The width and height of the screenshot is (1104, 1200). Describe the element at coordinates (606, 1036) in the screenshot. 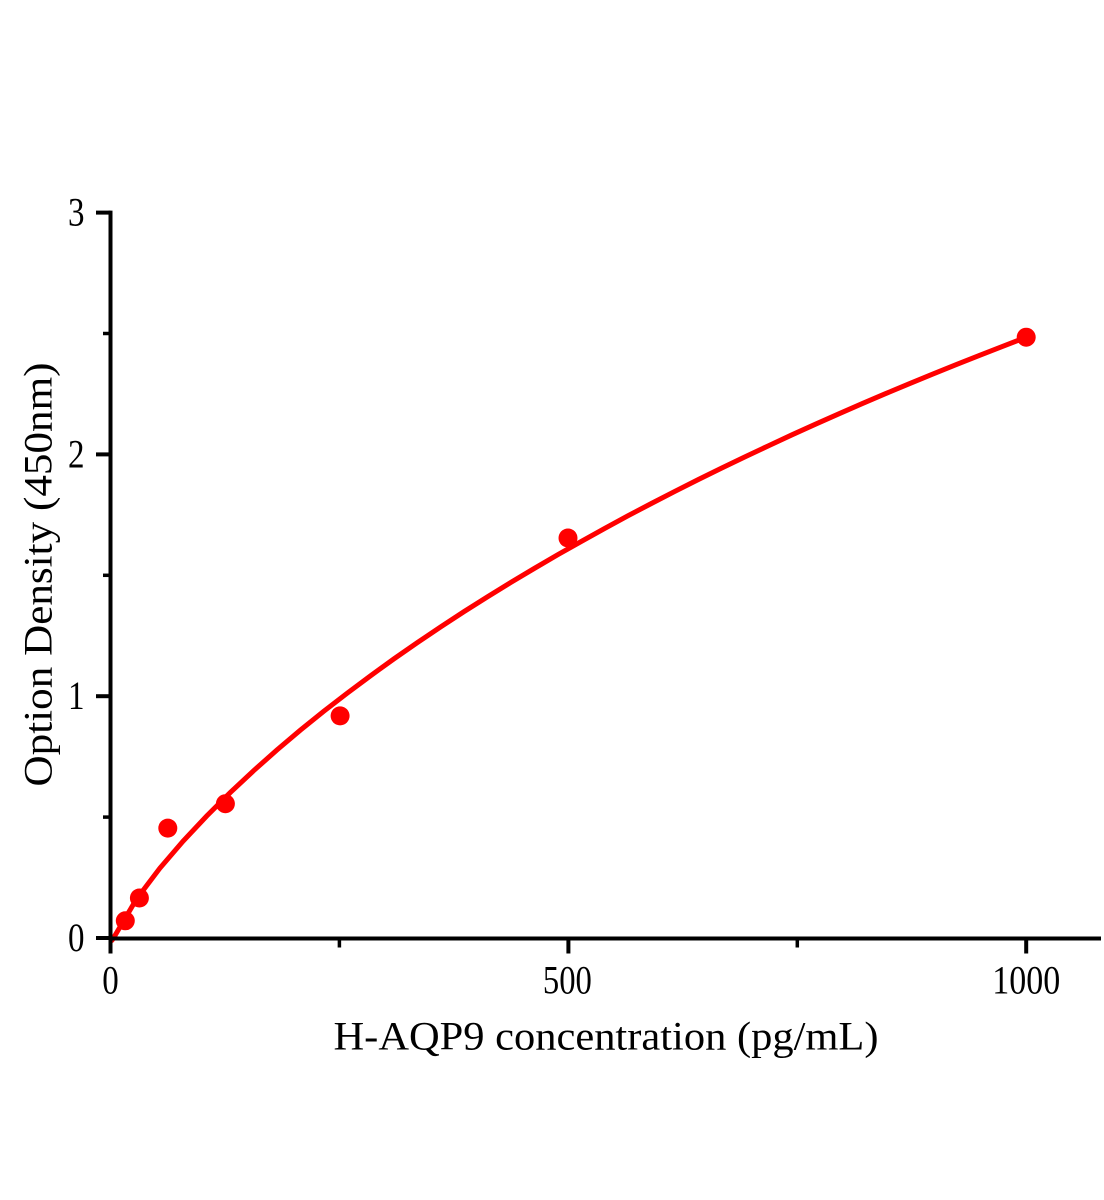

I see `svg-text: H-AQP9 concentration (pg/mL)` at that location.